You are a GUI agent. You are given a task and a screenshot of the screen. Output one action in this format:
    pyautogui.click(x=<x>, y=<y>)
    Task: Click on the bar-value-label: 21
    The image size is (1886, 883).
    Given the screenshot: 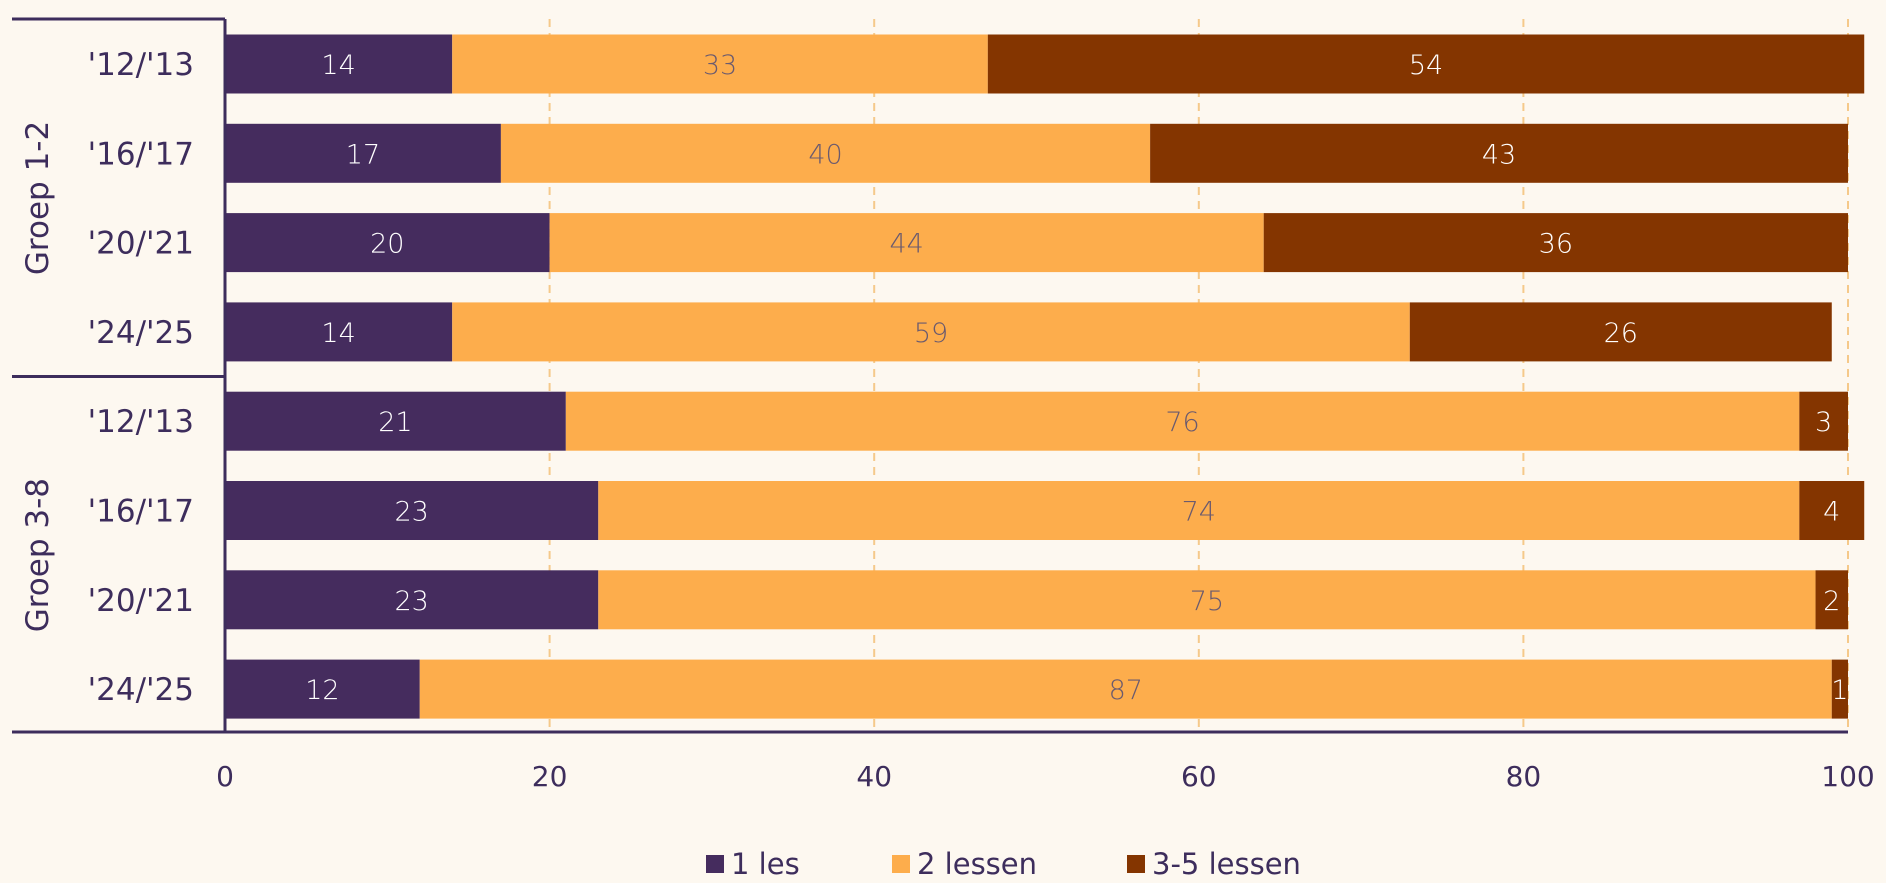 What is the action you would take?
    pyautogui.click(x=395, y=422)
    